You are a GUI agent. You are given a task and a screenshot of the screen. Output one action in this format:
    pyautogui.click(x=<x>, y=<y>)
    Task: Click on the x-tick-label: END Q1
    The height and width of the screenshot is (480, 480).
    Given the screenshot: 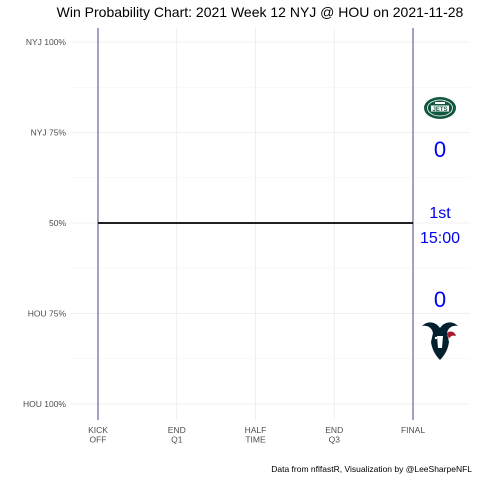 What is the action you would take?
    pyautogui.click(x=177, y=435)
    